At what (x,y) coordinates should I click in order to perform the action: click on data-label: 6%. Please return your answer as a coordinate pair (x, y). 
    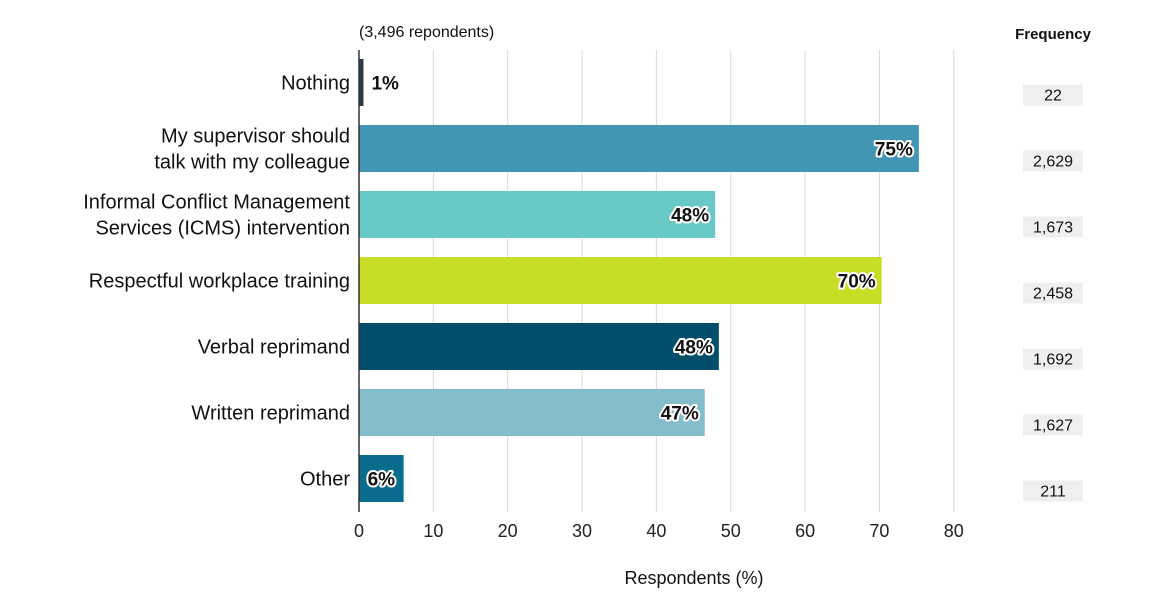
    Looking at the image, I should click on (382, 480).